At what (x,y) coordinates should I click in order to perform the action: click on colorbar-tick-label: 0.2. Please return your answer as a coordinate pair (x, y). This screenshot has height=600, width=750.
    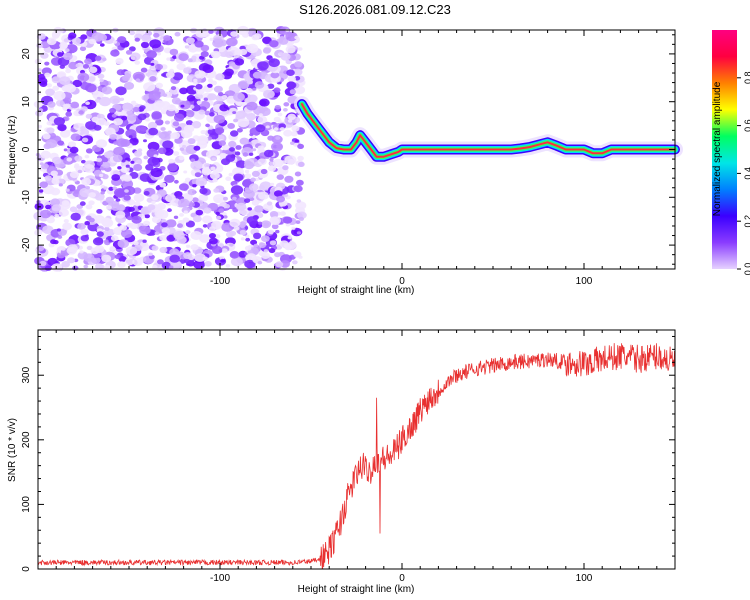
    Looking at the image, I should click on (746, 221).